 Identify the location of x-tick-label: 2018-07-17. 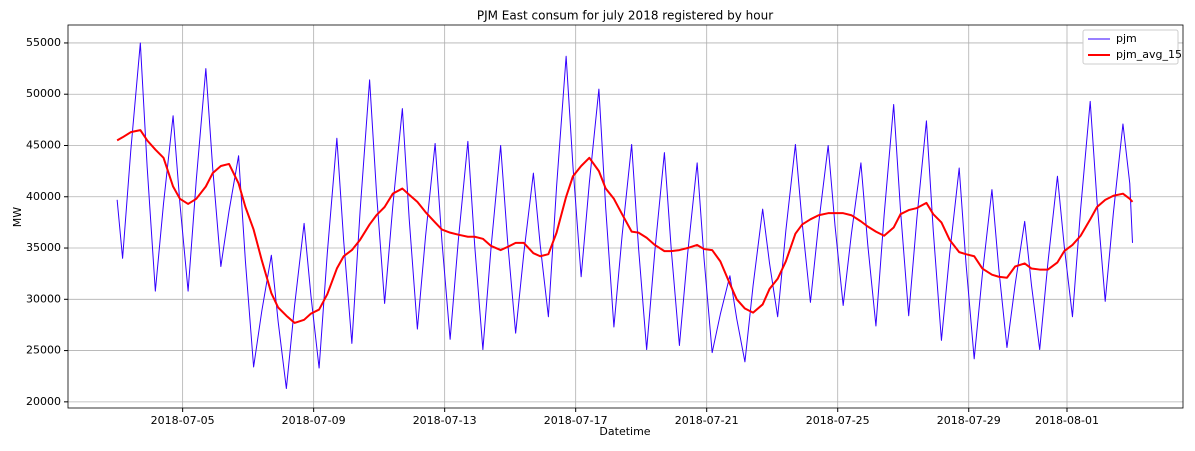
(576, 420).